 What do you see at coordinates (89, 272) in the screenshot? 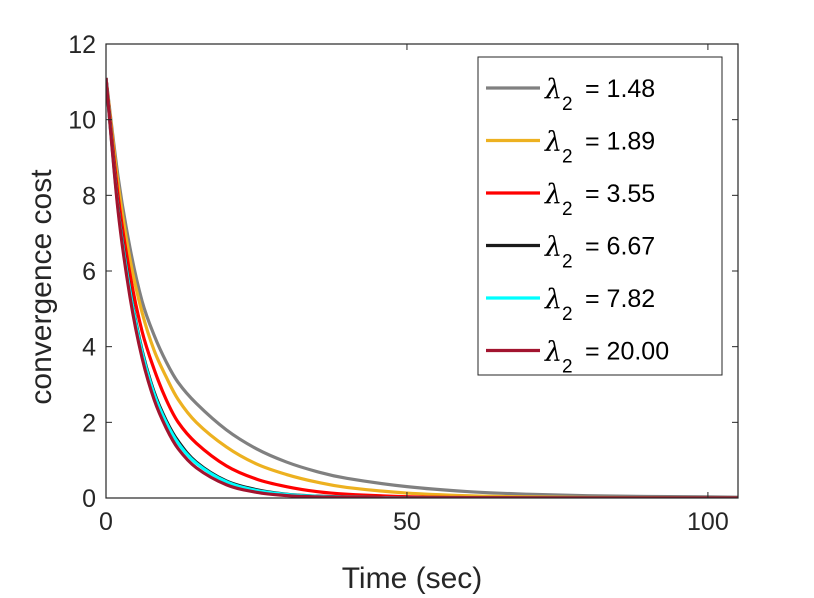
I see `y-tick-label: 6` at bounding box center [89, 272].